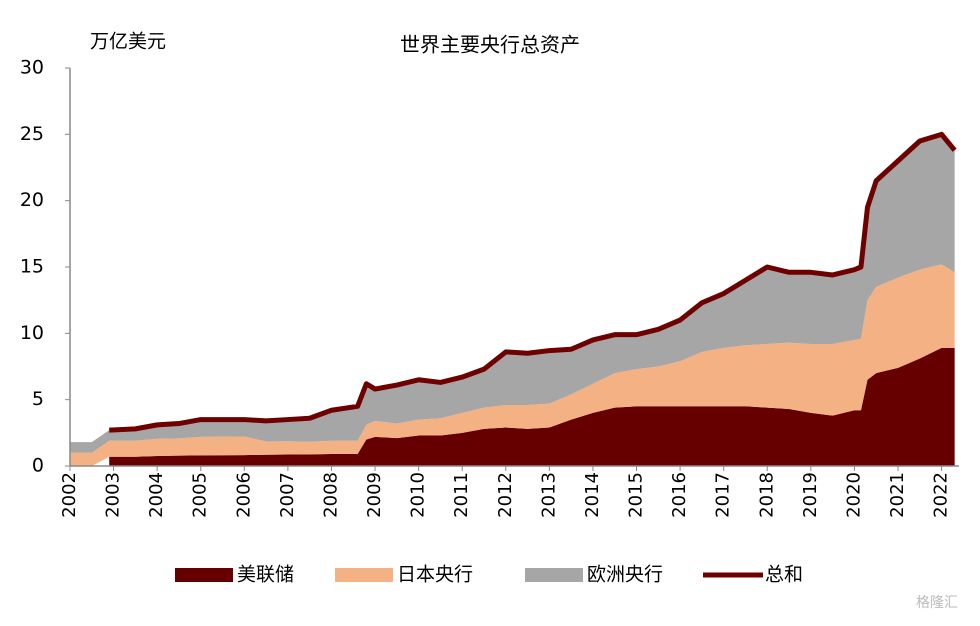 This screenshot has height=626, width=980. I want to click on x-tick-label: 2012, so click(505, 495).